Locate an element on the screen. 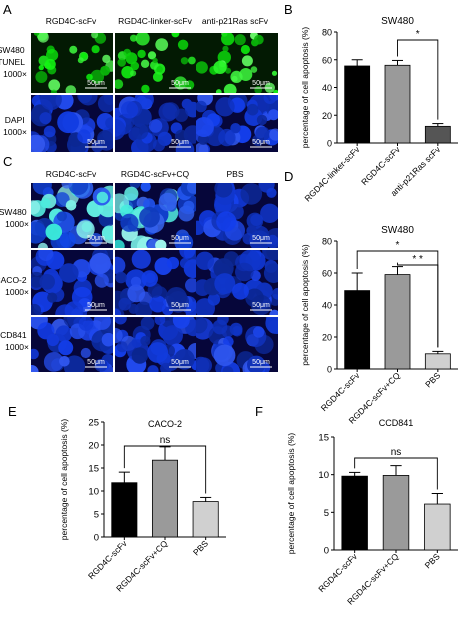 The image size is (474, 629). significance-bracket is located at coordinates (418, 79).